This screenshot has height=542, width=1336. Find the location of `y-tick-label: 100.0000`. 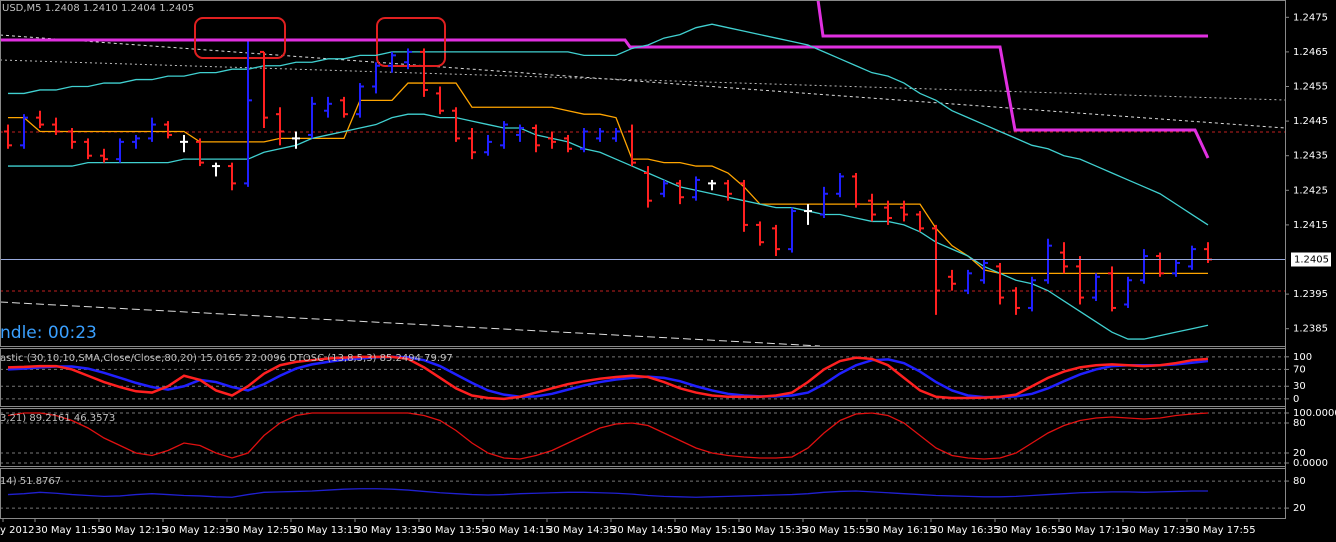

y-tick-label: 100.0000 is located at coordinates (1314, 413).